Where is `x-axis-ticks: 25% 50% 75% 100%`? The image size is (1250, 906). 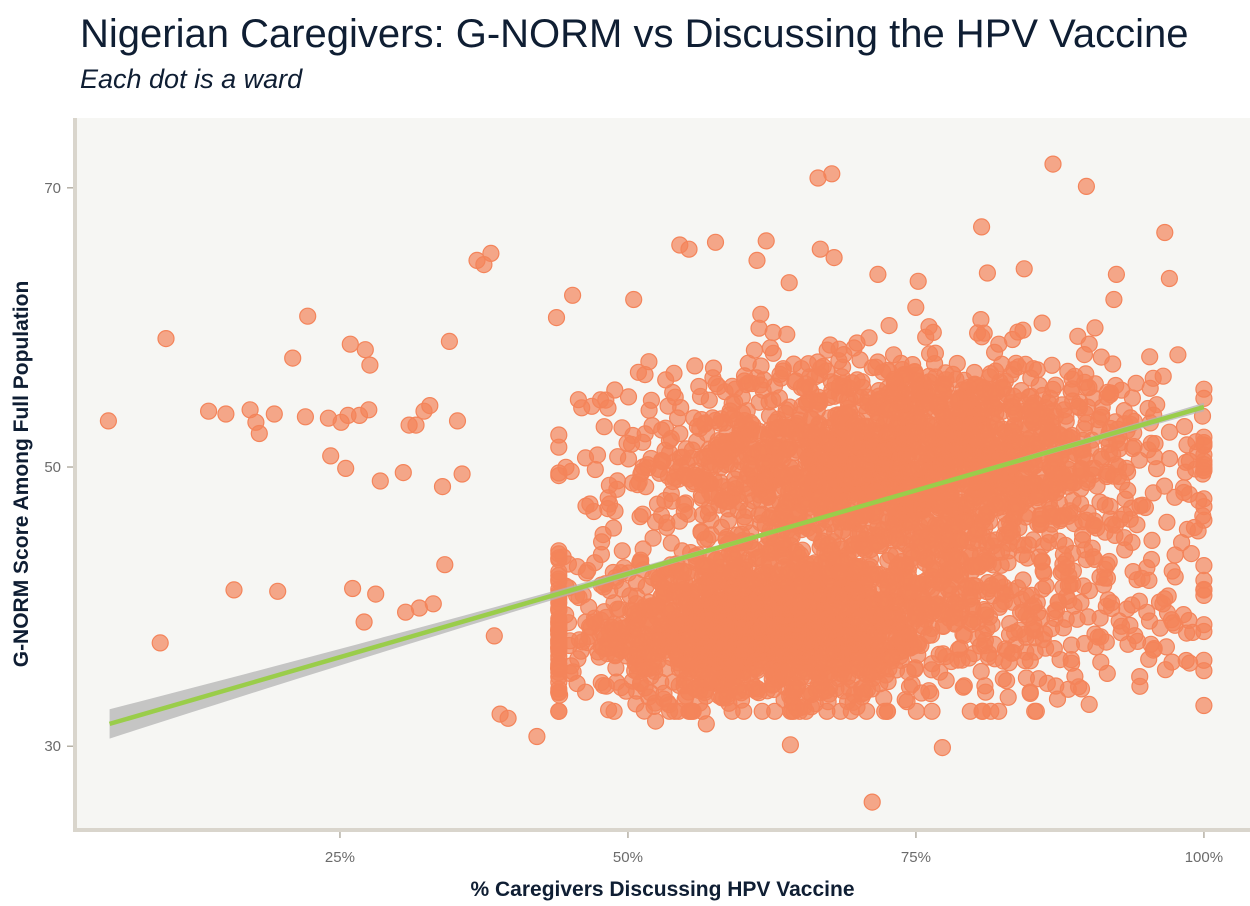
x-axis-ticks: 25% 50% 75% 100% is located at coordinates (774, 849).